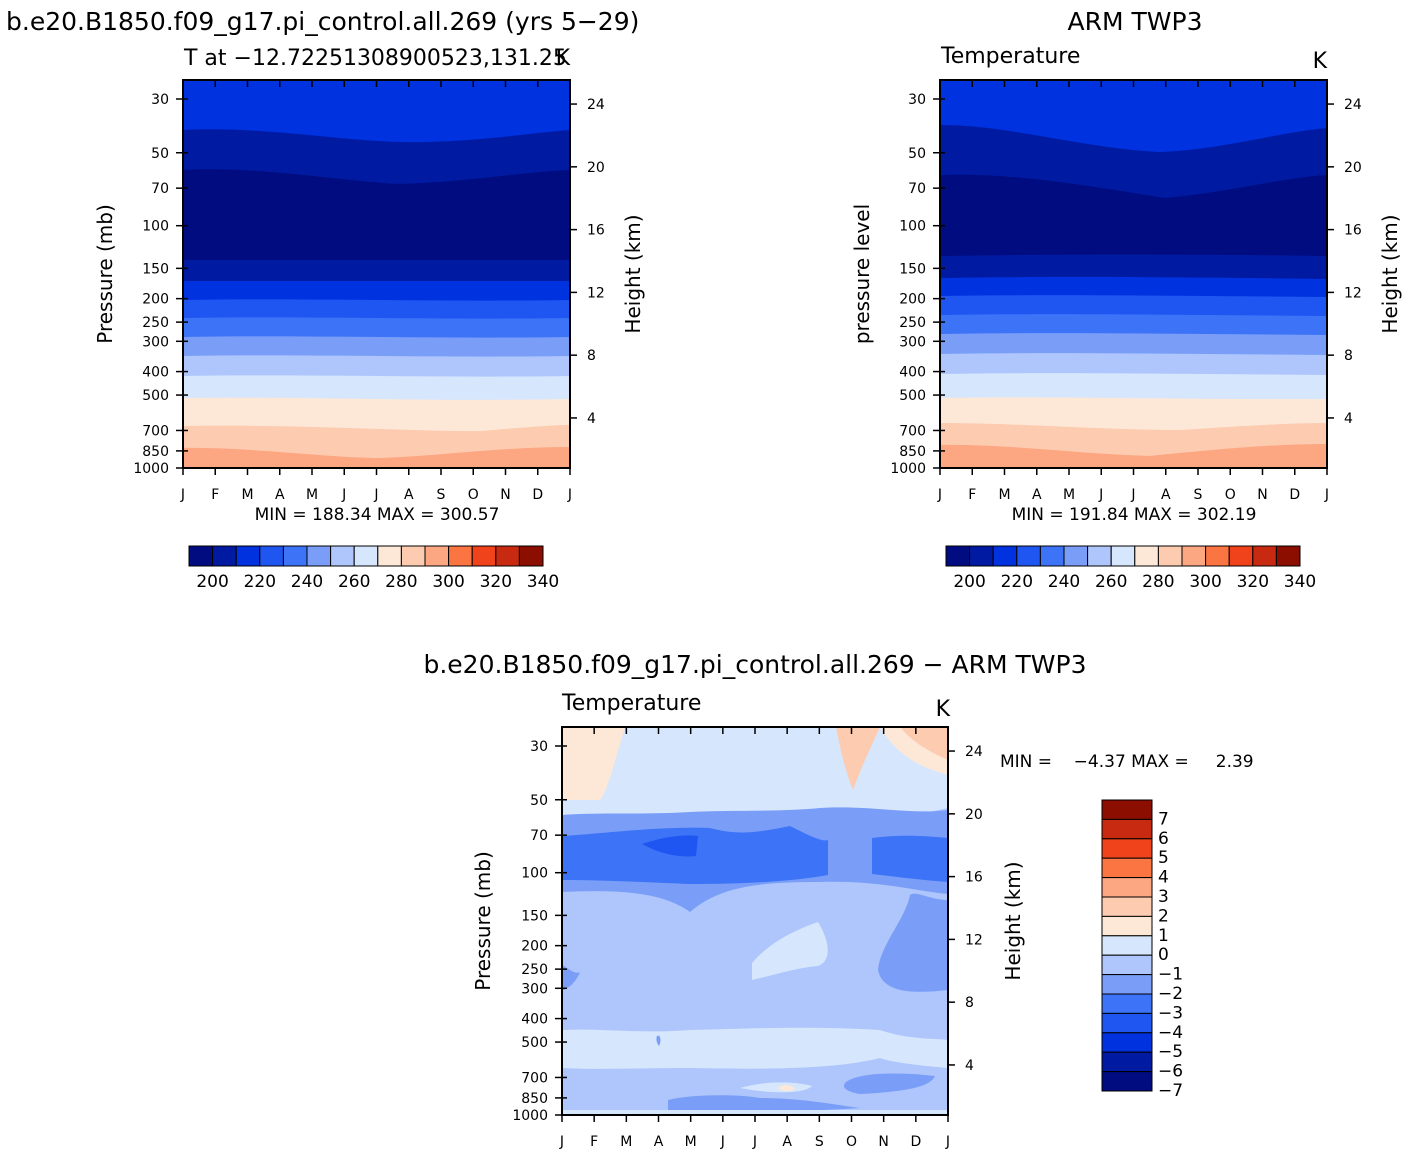 The image size is (1408, 1152). What do you see at coordinates (974, 940) in the screenshot?
I see `y2-tick-label: 12` at bounding box center [974, 940].